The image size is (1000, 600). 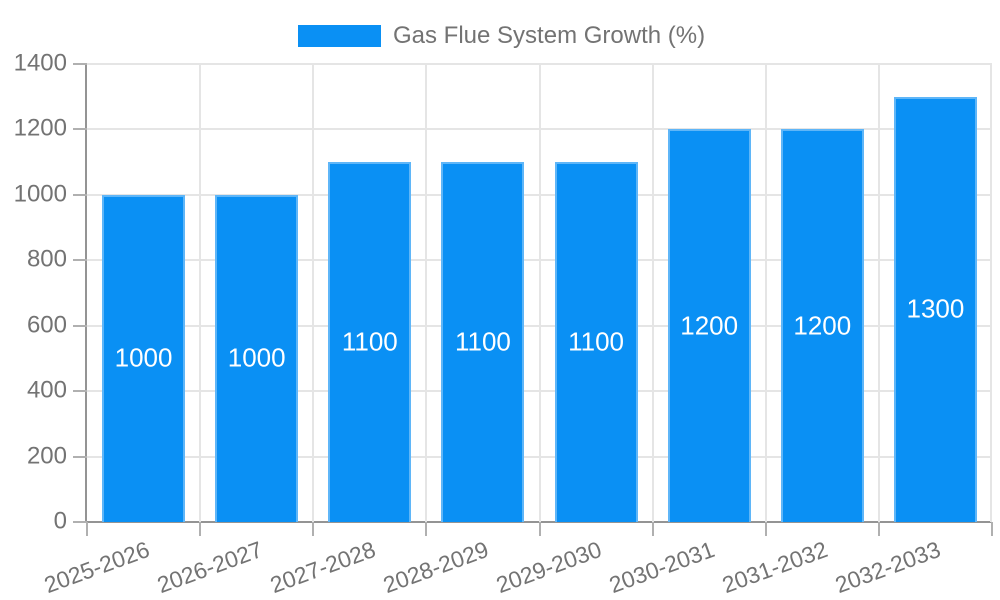 I want to click on legend: Gas Flue System Growth (%), so click(x=501, y=36).